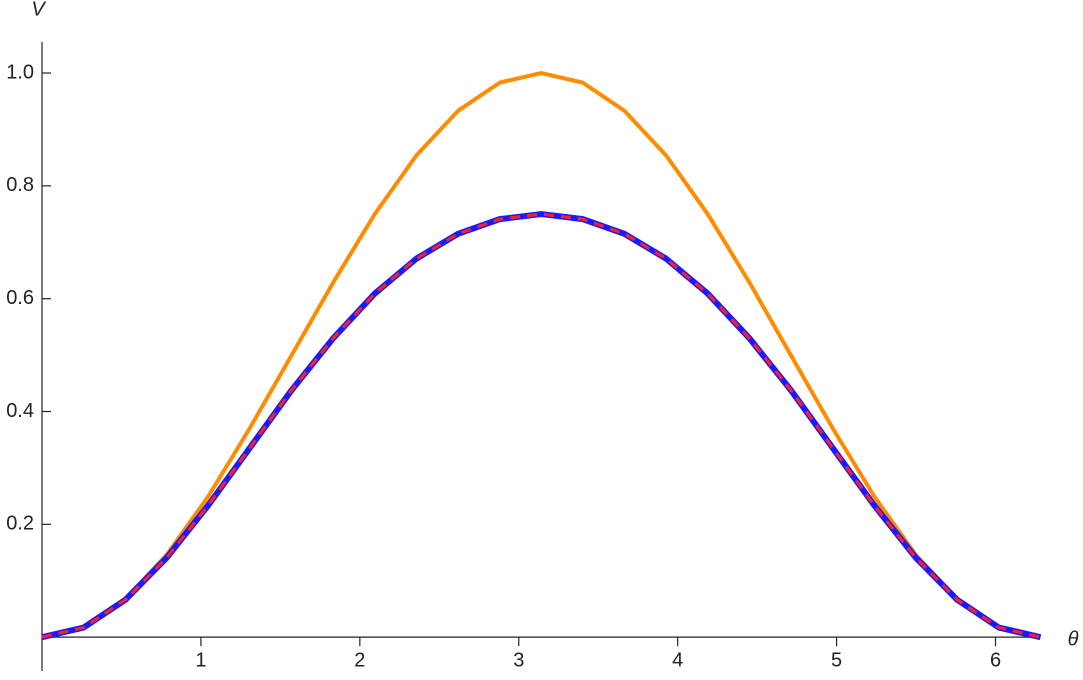  I want to click on y-tick-label: 0.8, so click(20, 185).